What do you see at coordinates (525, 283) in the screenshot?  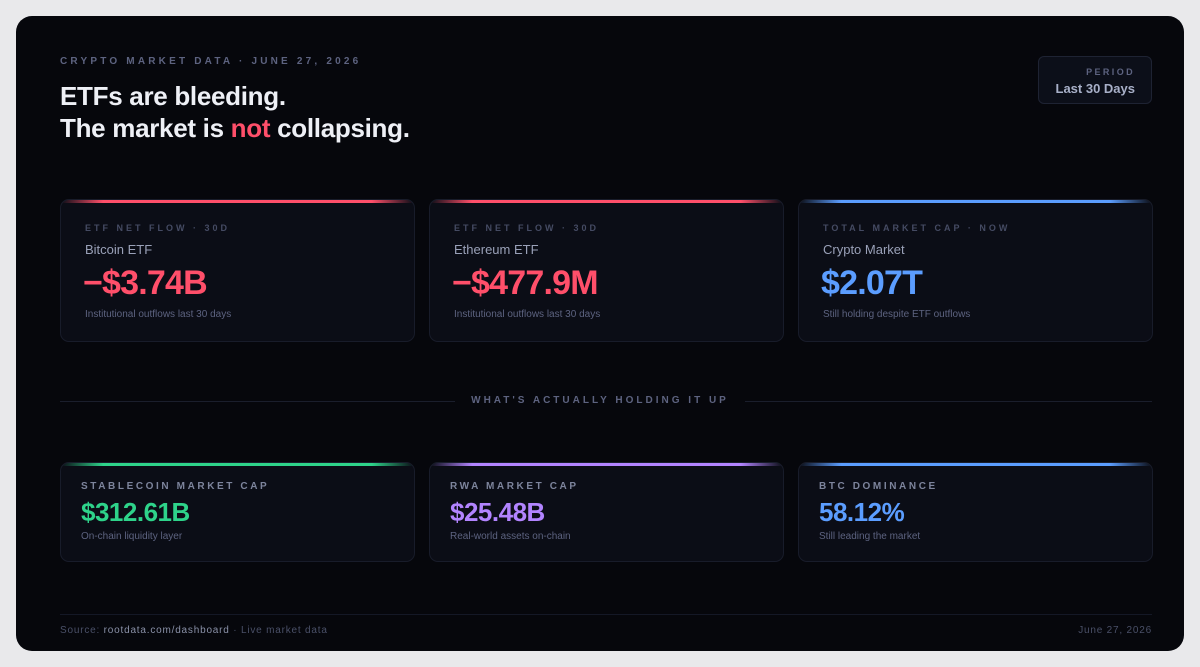 I see `card-value: −$477.9M` at bounding box center [525, 283].